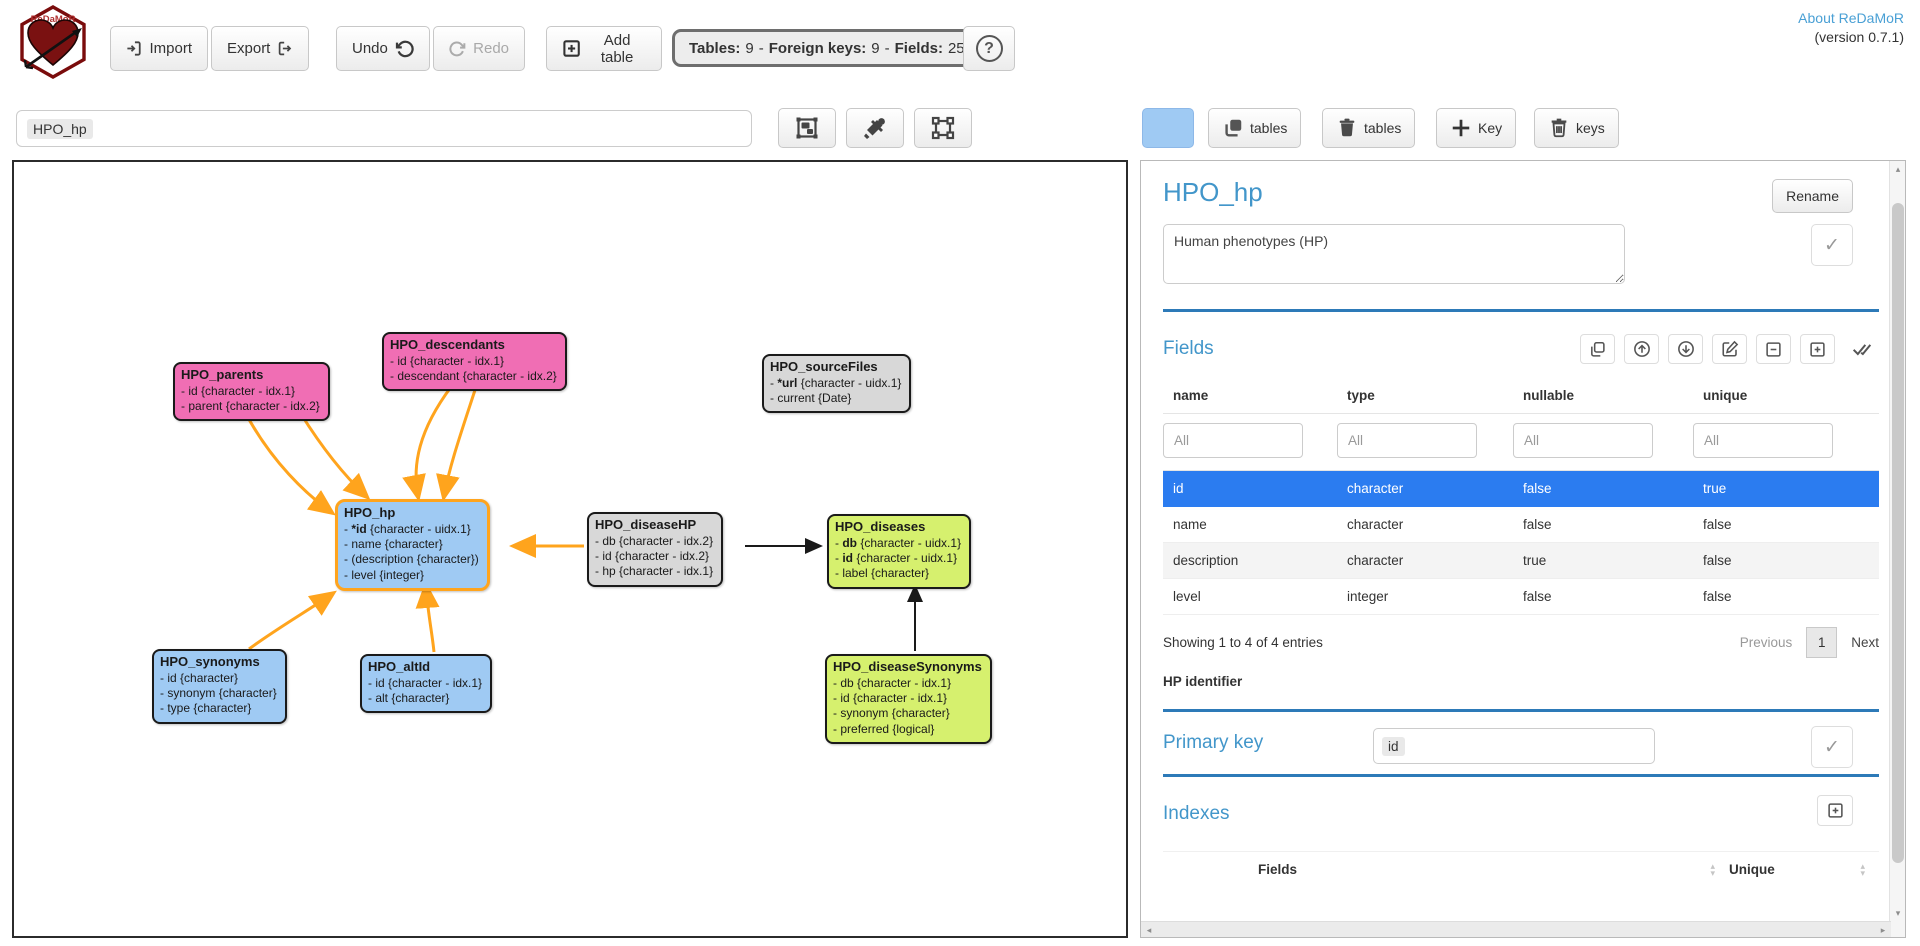  I want to click on export-image-button, so click(807, 128).